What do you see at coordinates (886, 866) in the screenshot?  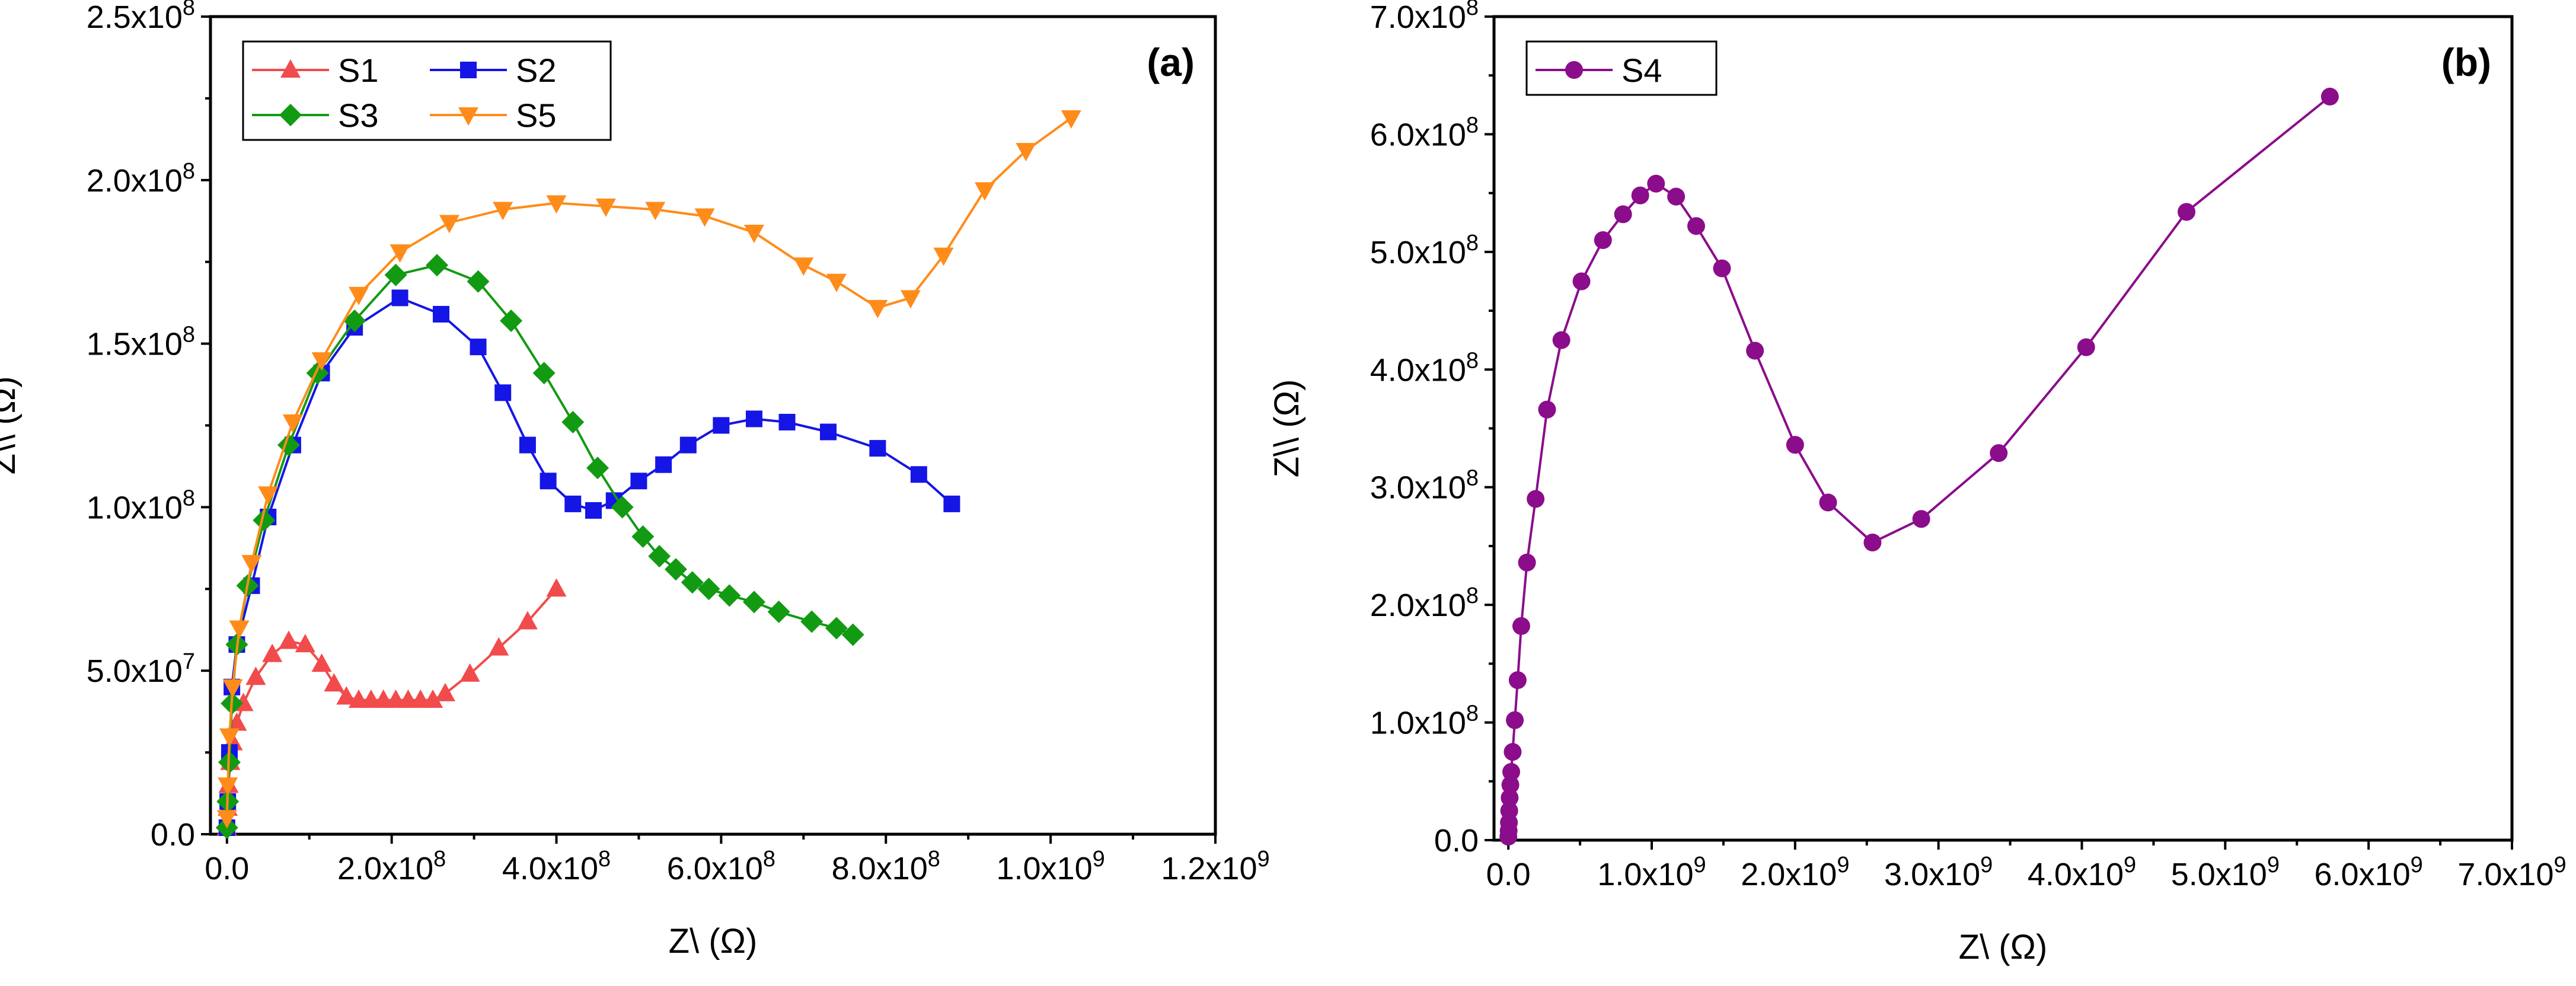 I see `x-tick-label: 8.0x10⁸` at bounding box center [886, 866].